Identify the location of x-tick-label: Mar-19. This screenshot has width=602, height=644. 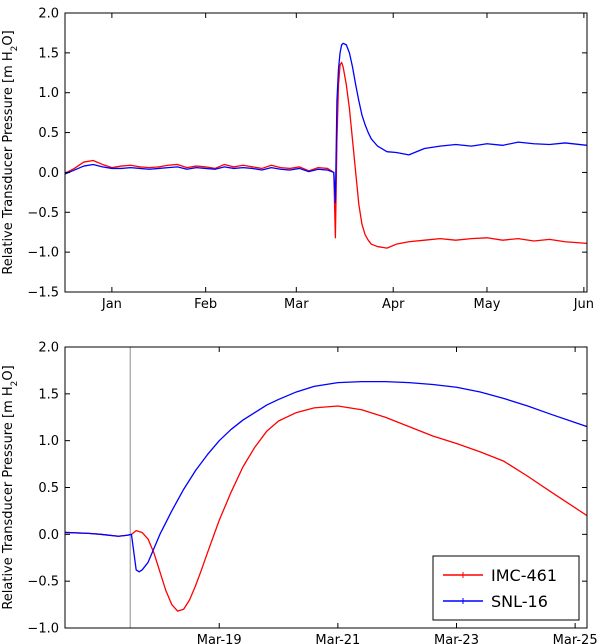
(219, 638).